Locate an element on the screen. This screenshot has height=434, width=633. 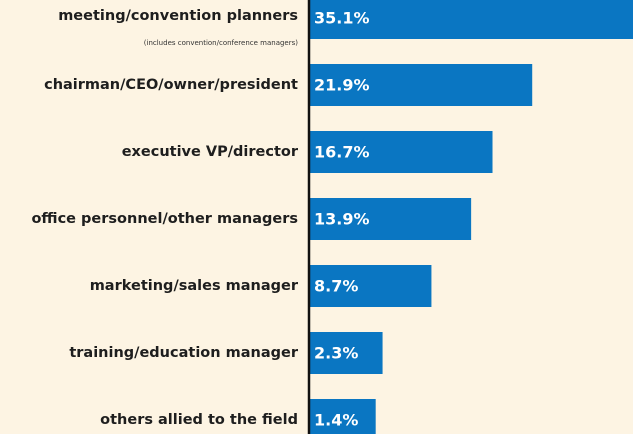
category-label: office personnel/other managers is located at coordinates (164, 219).